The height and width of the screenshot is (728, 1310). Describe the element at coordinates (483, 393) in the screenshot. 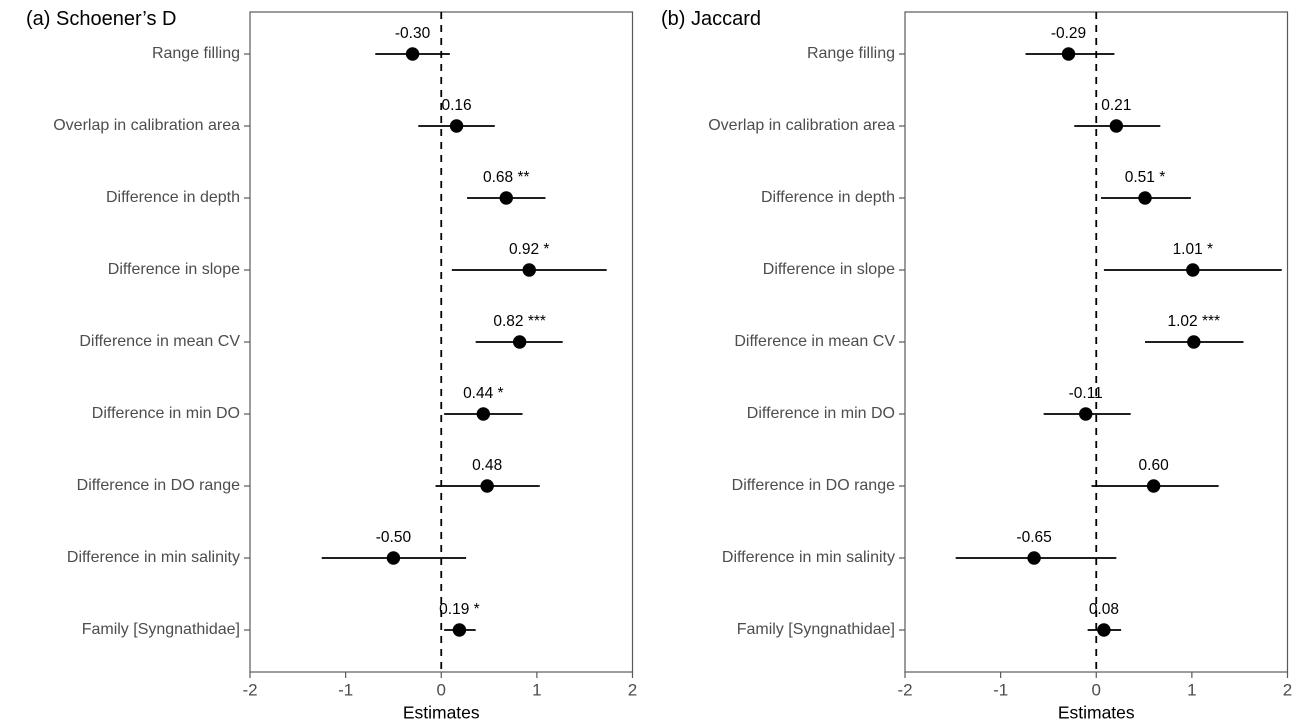

I see `estimate-label: 0.44 *` at that location.